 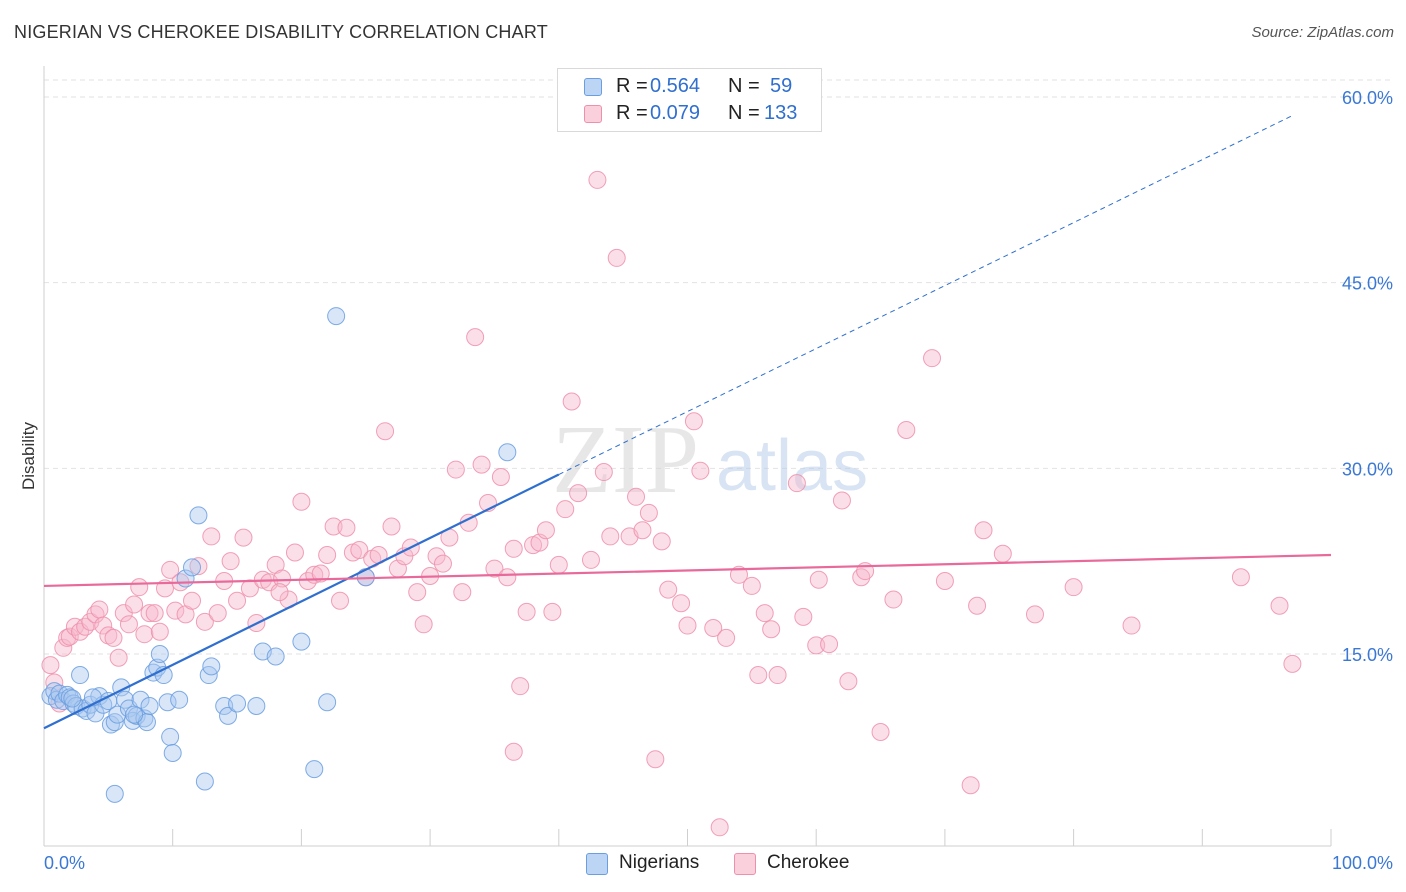 What do you see at coordinates (632, 113) in the screenshot?
I see `r-label: R =` at bounding box center [632, 113].